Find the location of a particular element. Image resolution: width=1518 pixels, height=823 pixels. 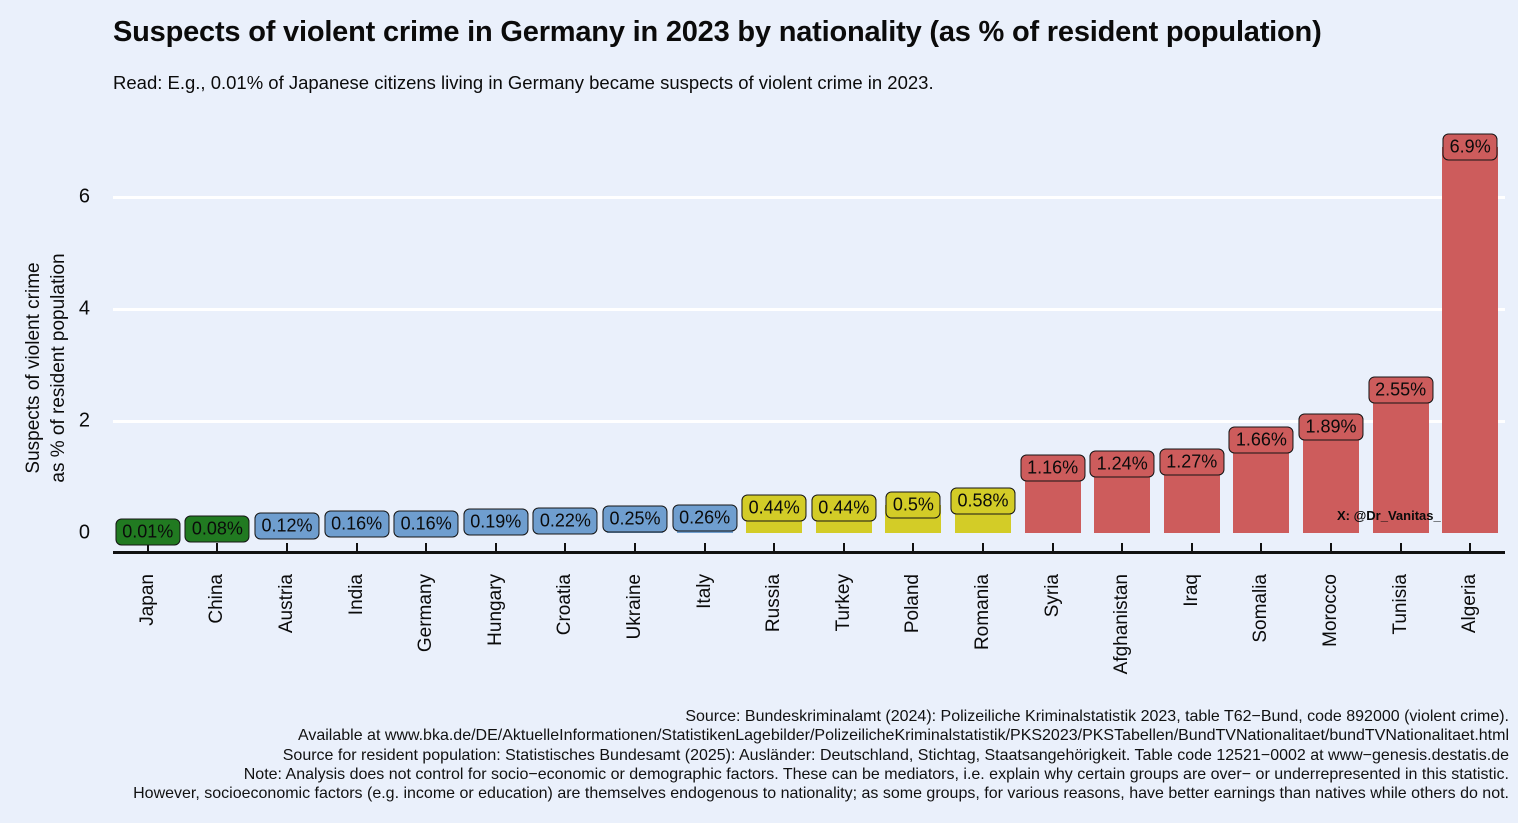

bar-value-label: 1.89% is located at coordinates (1331, 427).